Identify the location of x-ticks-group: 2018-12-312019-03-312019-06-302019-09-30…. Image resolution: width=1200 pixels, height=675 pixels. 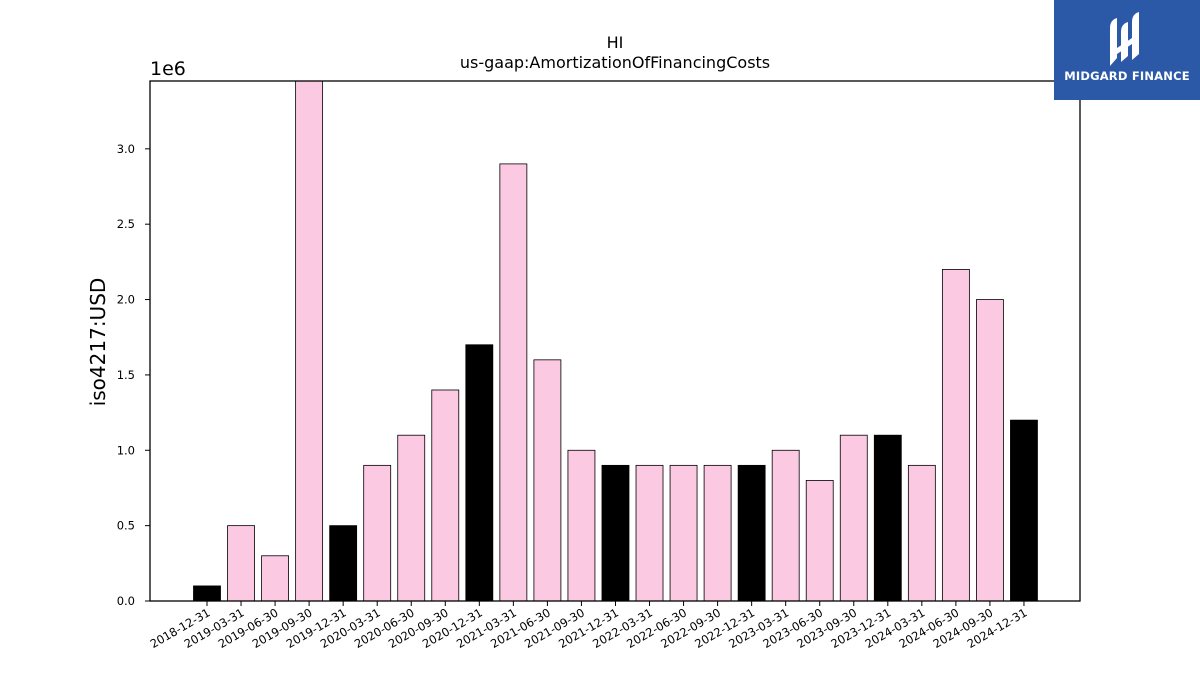
(588, 626).